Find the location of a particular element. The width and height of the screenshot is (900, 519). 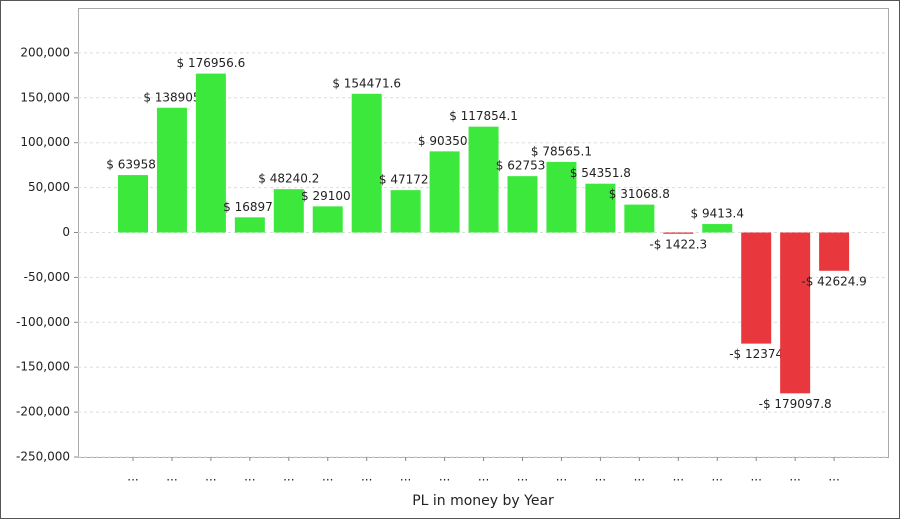

data-label: $ 9413.4 is located at coordinates (717, 214).